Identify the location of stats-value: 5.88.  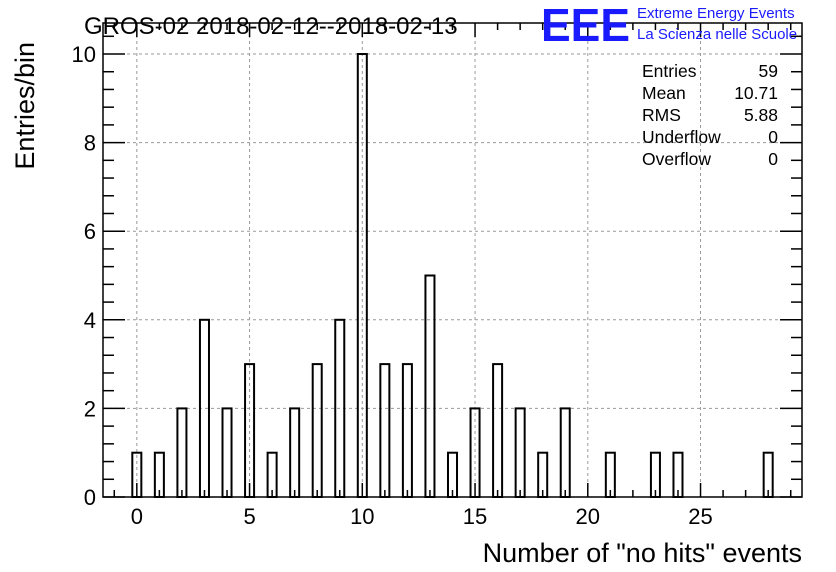
(761, 115).